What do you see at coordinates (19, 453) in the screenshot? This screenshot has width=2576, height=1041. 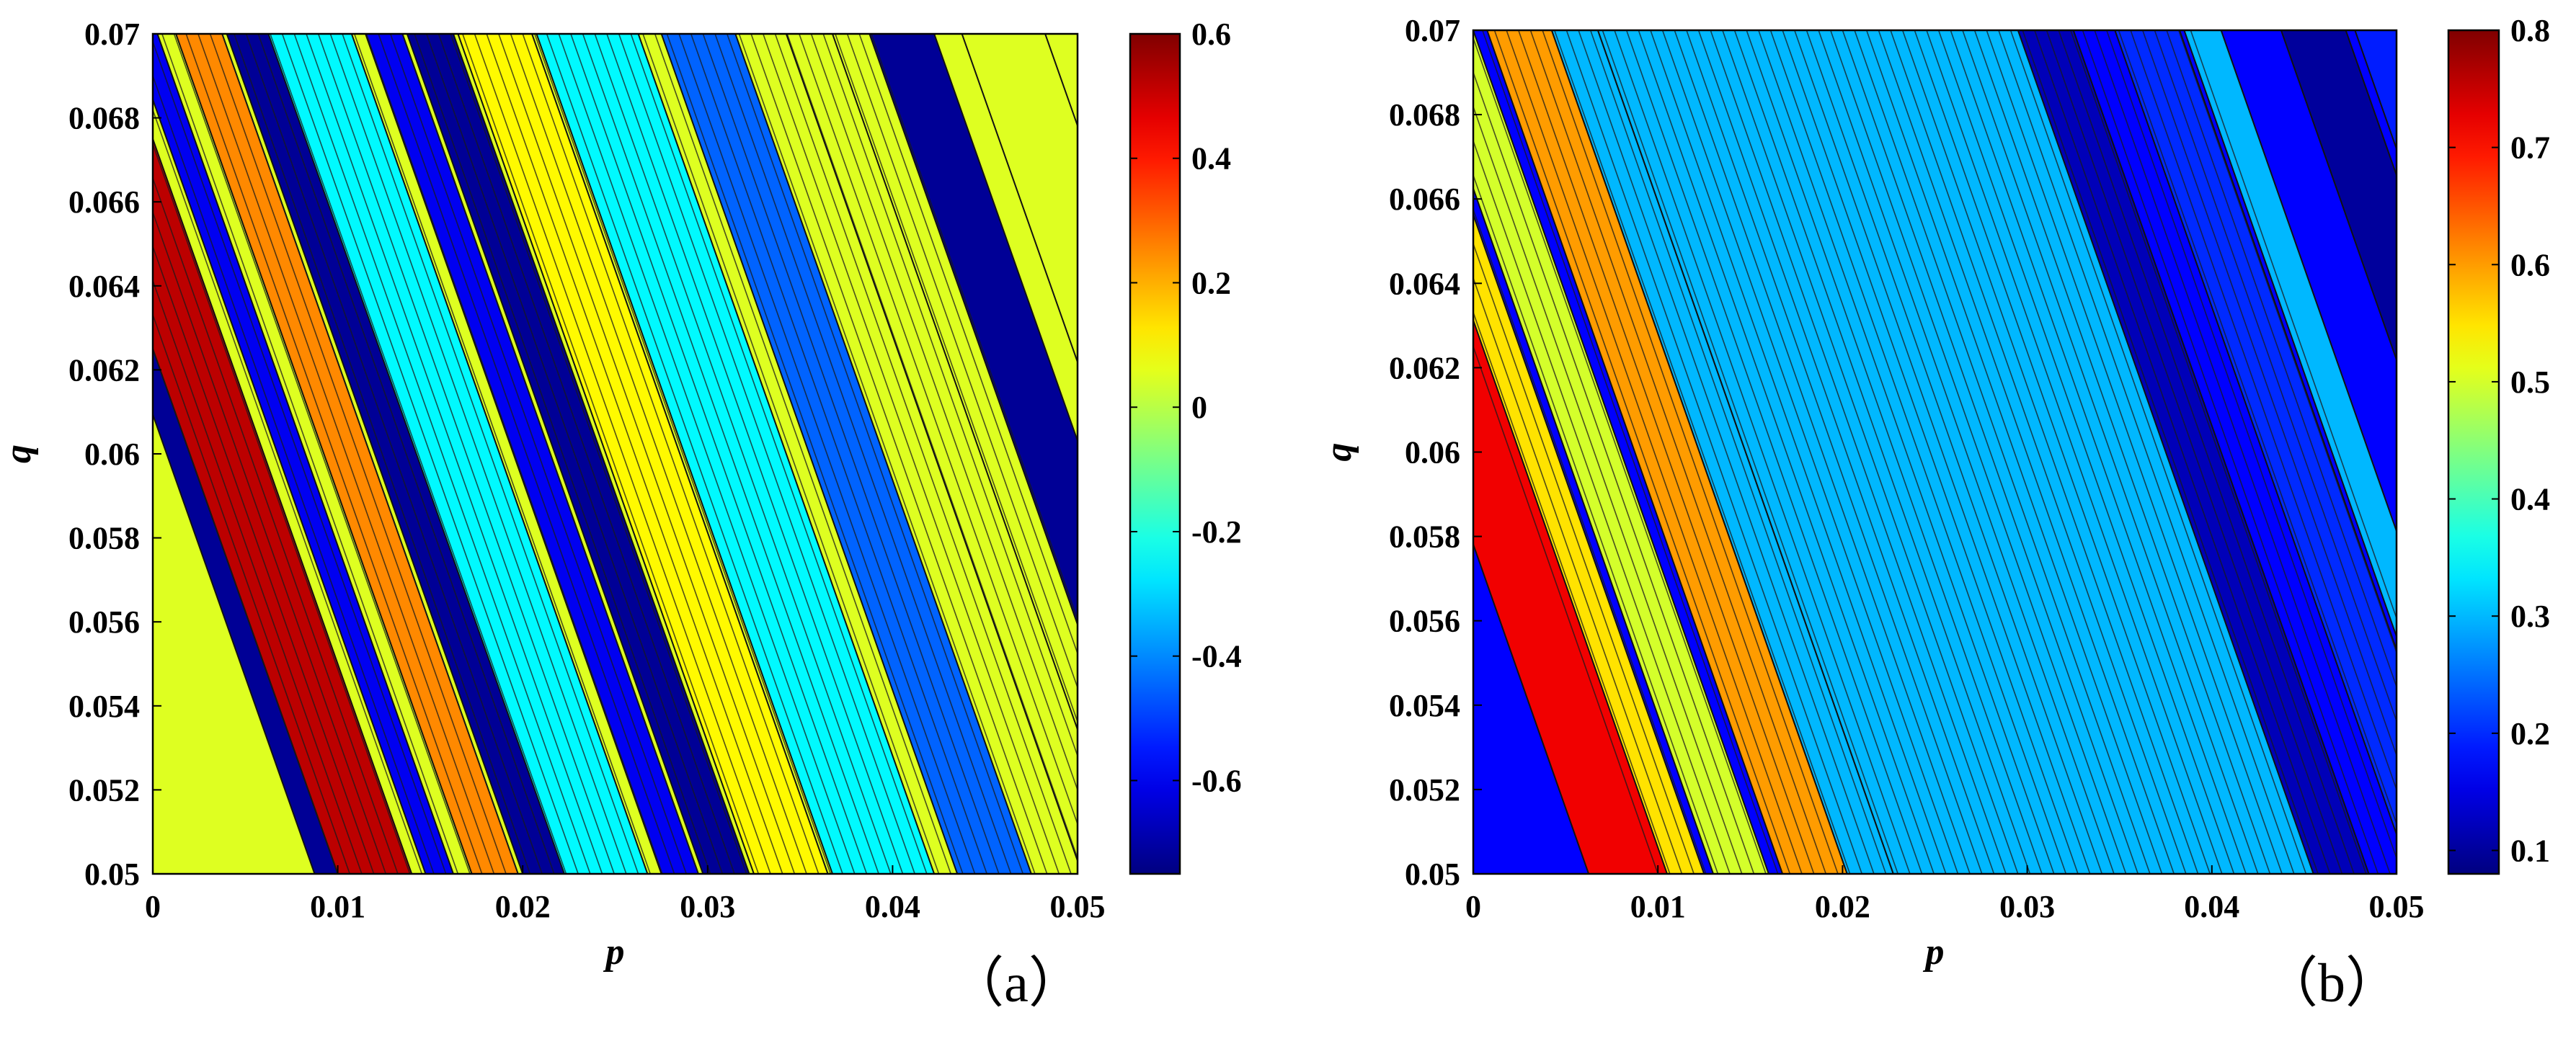 I see `y-axis-label: q` at bounding box center [19, 453].